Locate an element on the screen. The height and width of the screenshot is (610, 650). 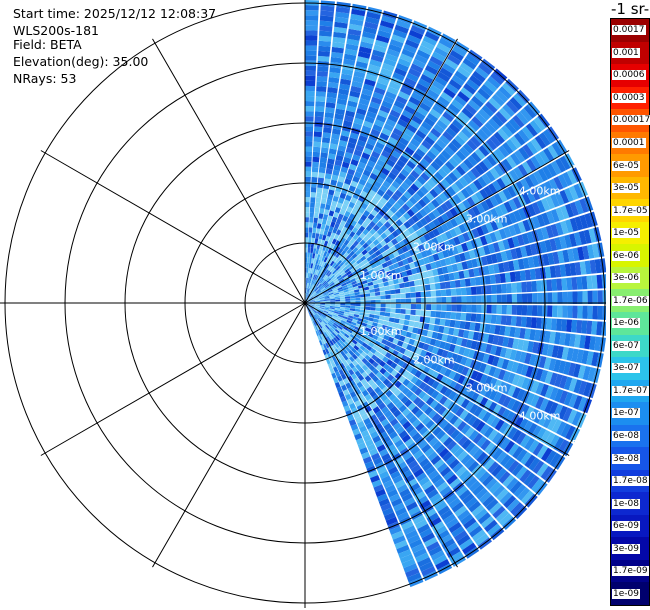
range-label: 5.00km is located at coordinates (589, 444).